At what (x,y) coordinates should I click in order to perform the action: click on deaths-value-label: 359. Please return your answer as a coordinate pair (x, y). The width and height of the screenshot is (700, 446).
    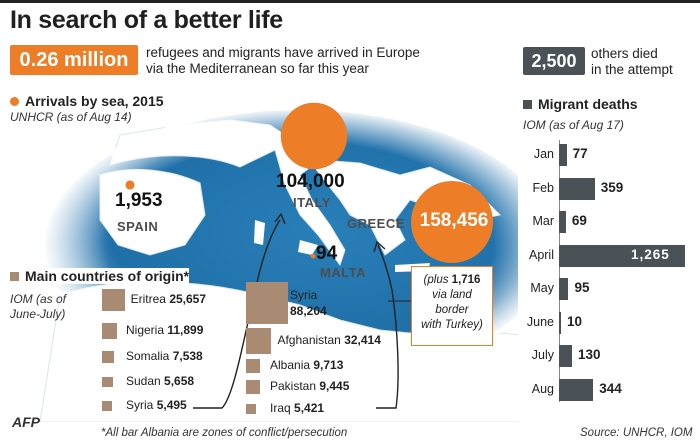
    Looking at the image, I should click on (612, 187).